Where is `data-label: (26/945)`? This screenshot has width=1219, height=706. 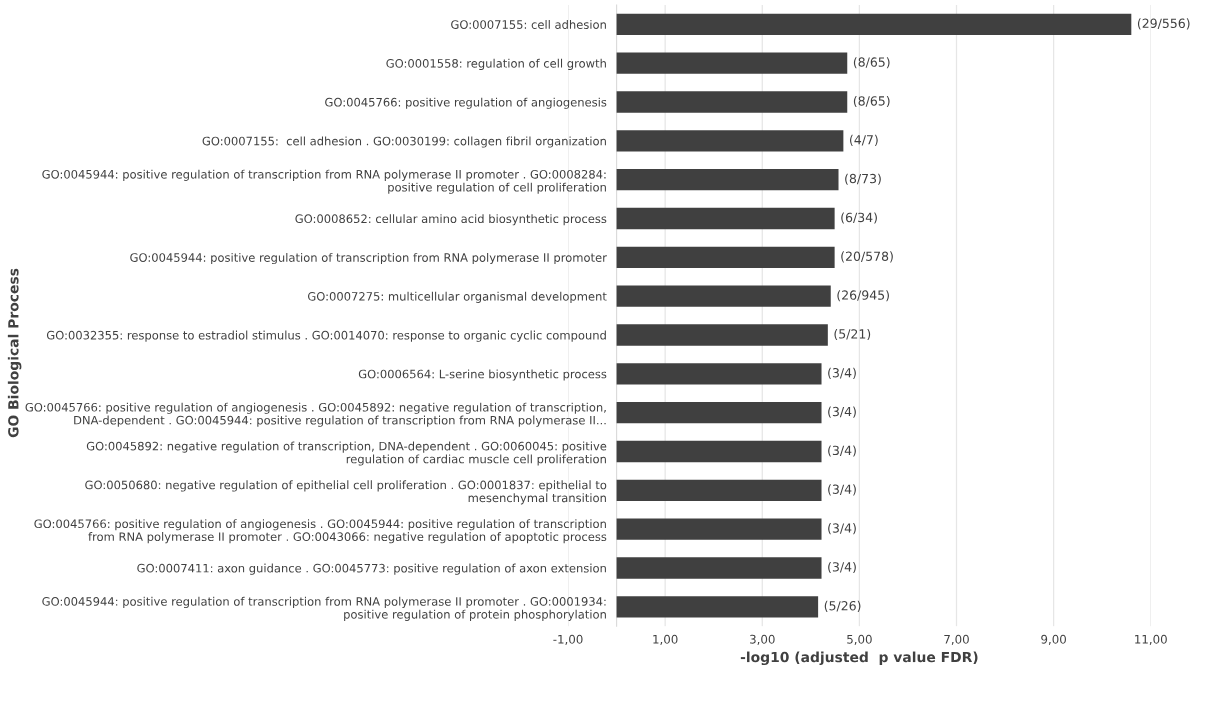 data-label: (26/945) is located at coordinates (863, 296).